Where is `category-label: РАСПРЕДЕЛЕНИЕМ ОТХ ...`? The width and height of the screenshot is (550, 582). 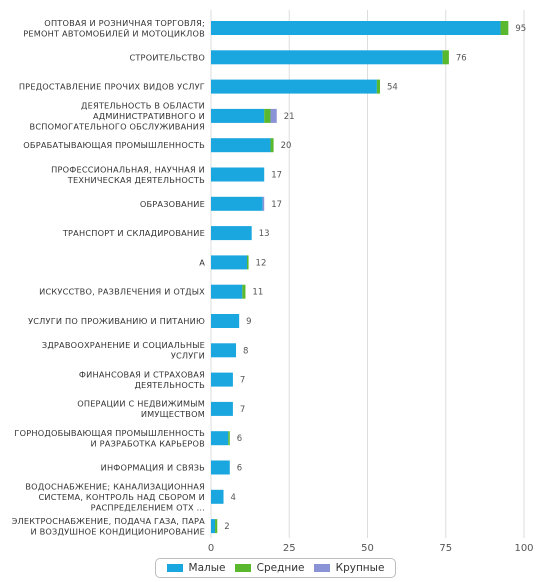
category-label: РАСПРЕДЕЛЕНИЕМ ОТХ ... is located at coordinates (148, 507).